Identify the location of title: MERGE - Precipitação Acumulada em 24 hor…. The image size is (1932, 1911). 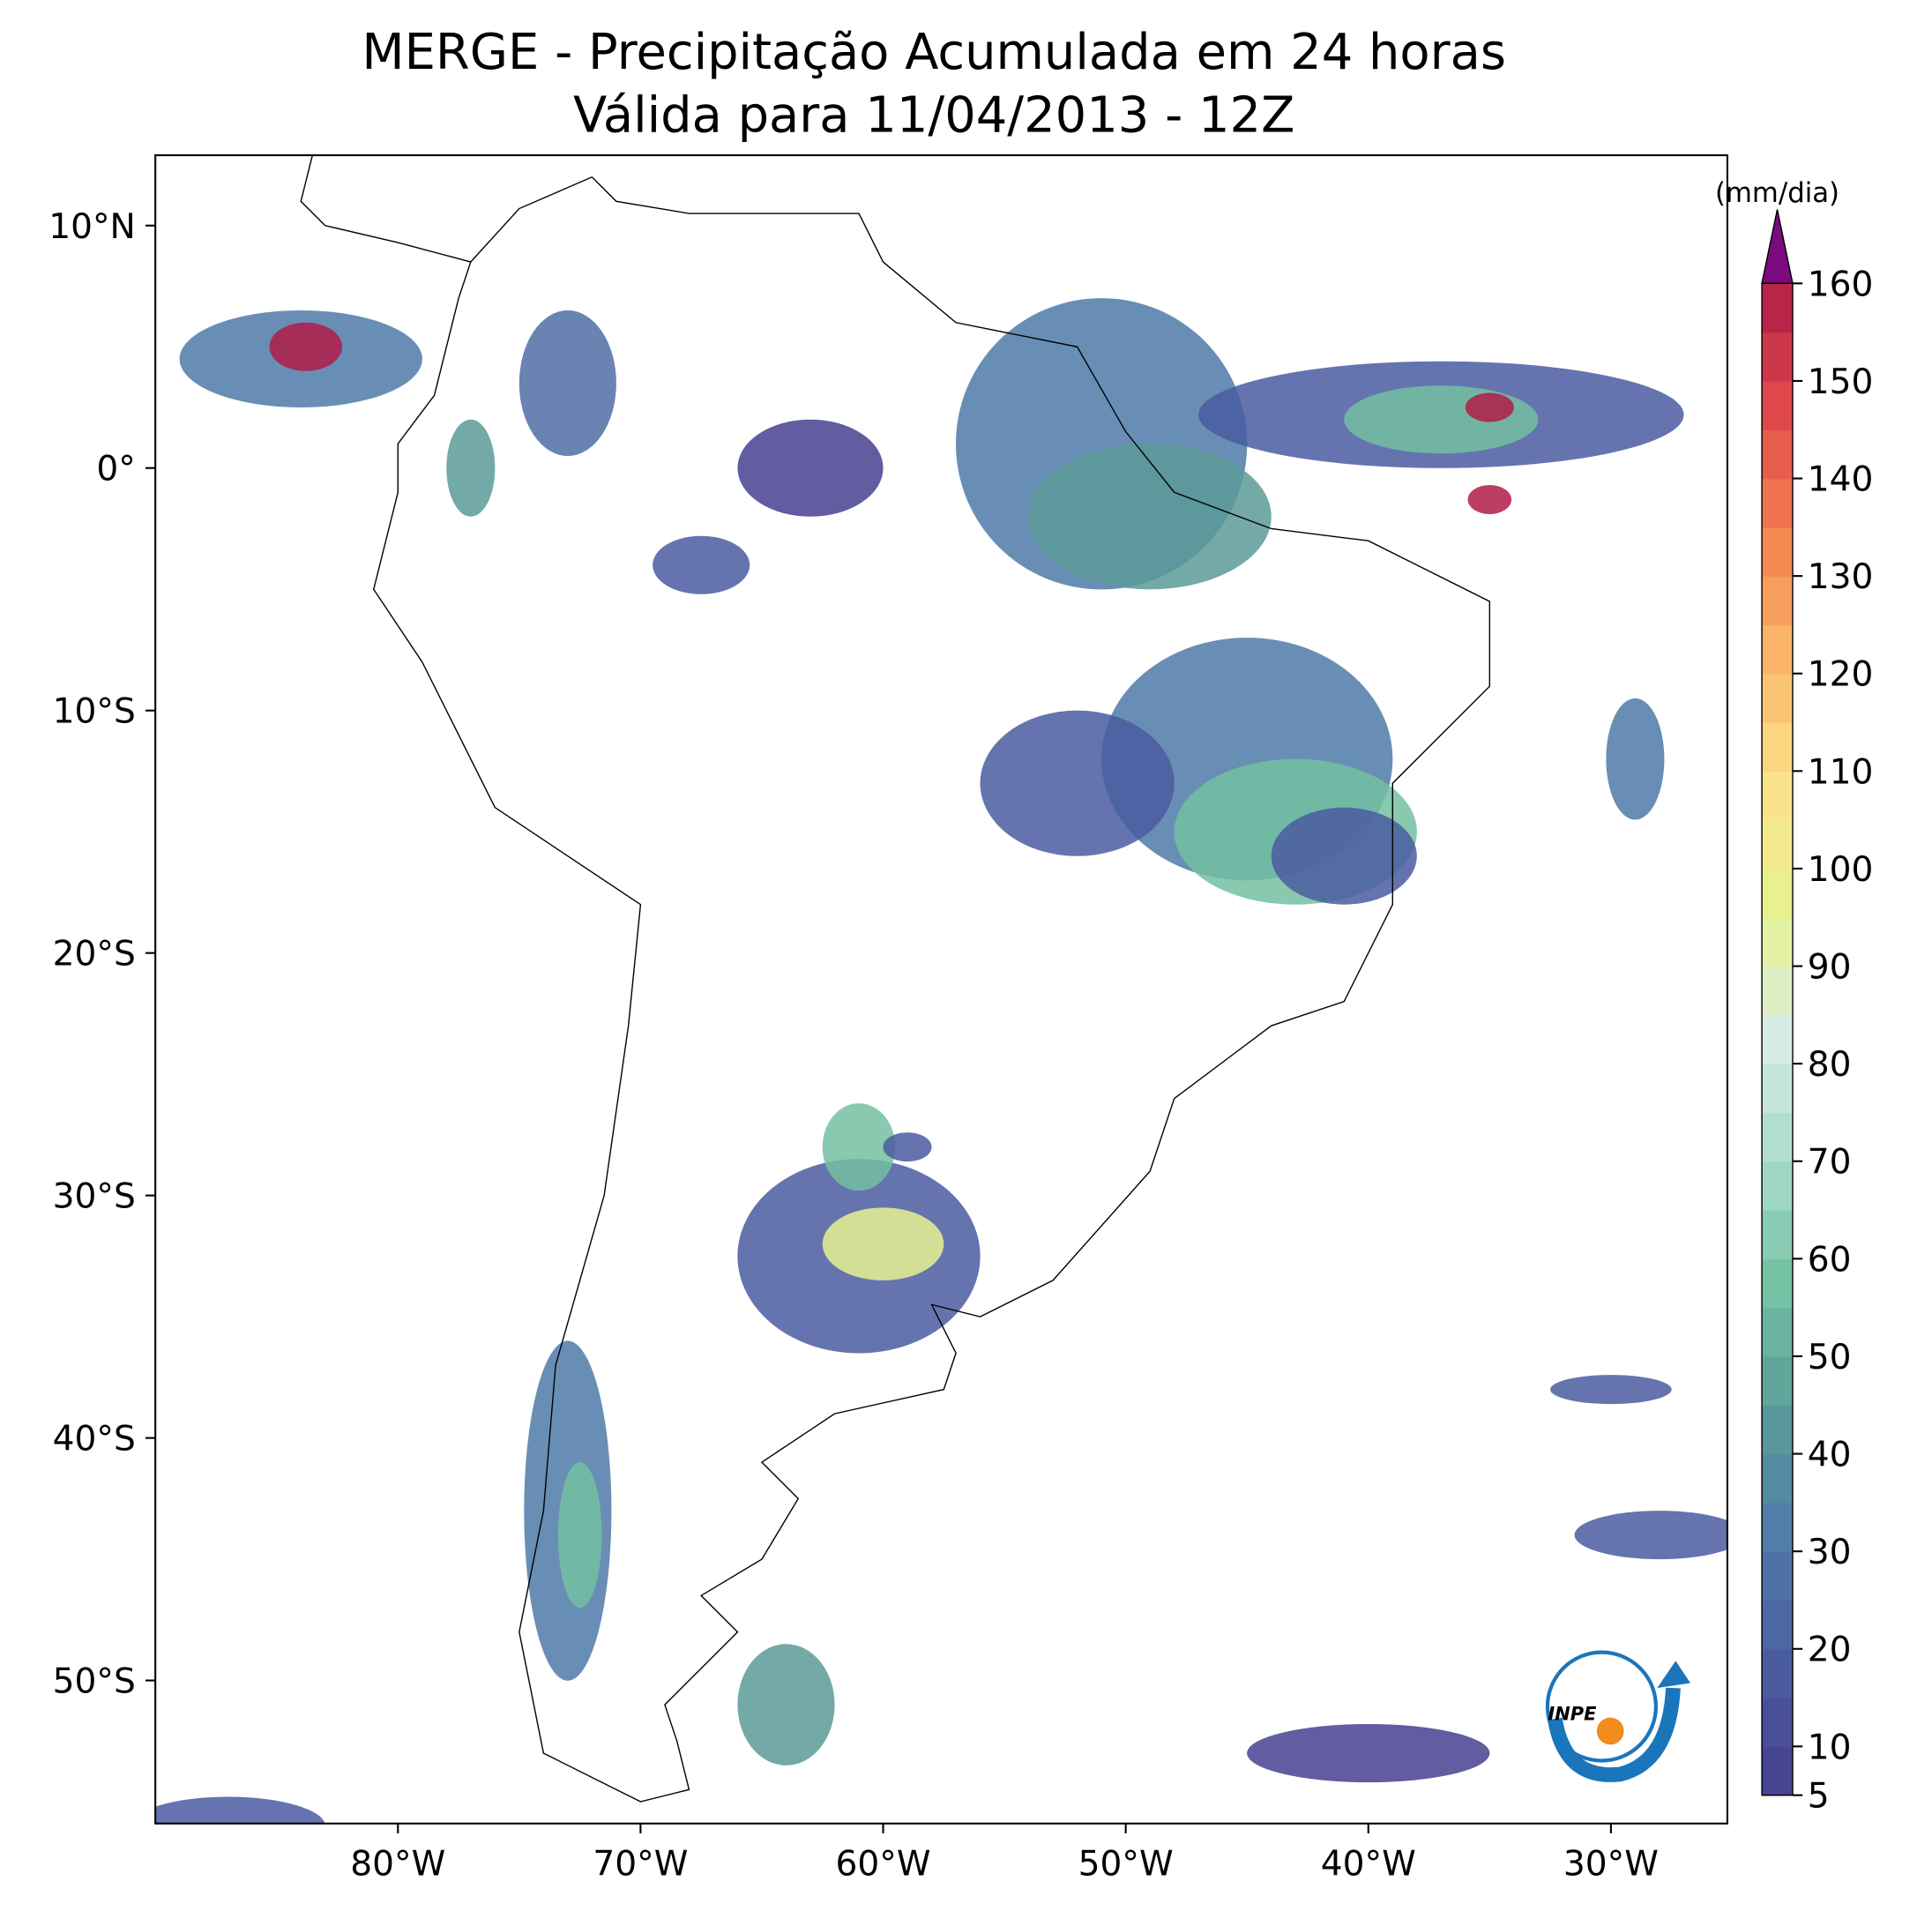
(934, 53).